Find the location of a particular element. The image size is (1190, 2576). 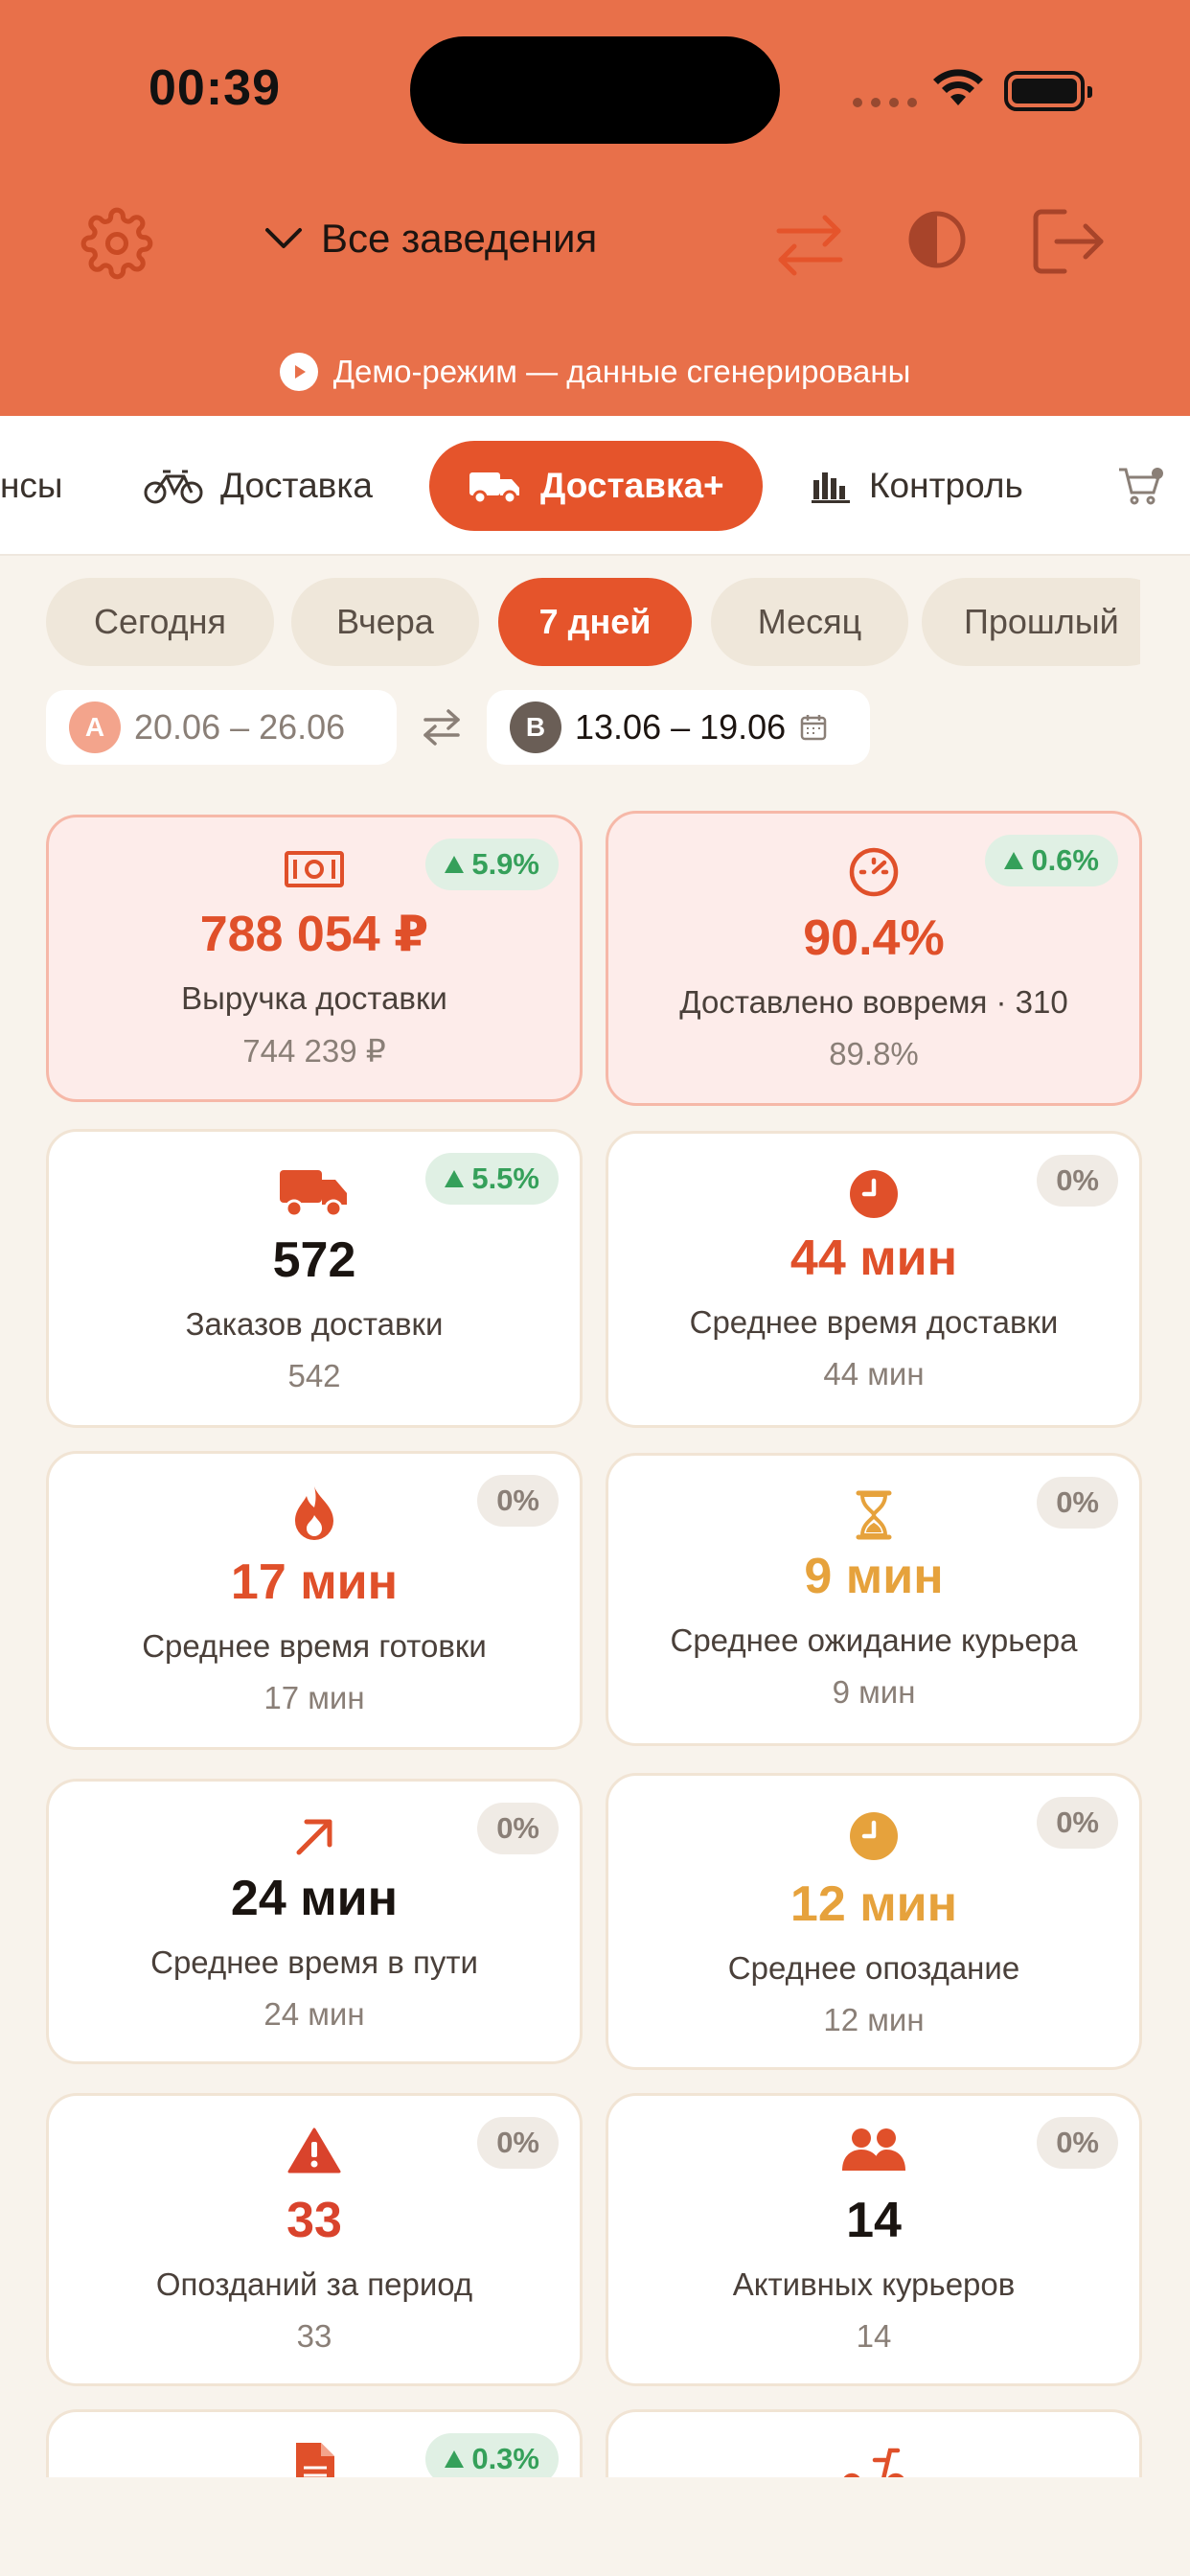

metric-card-avg-transit-time: 0% 24 мин Среднее время в пути 24 мин is located at coordinates (315, 1921).